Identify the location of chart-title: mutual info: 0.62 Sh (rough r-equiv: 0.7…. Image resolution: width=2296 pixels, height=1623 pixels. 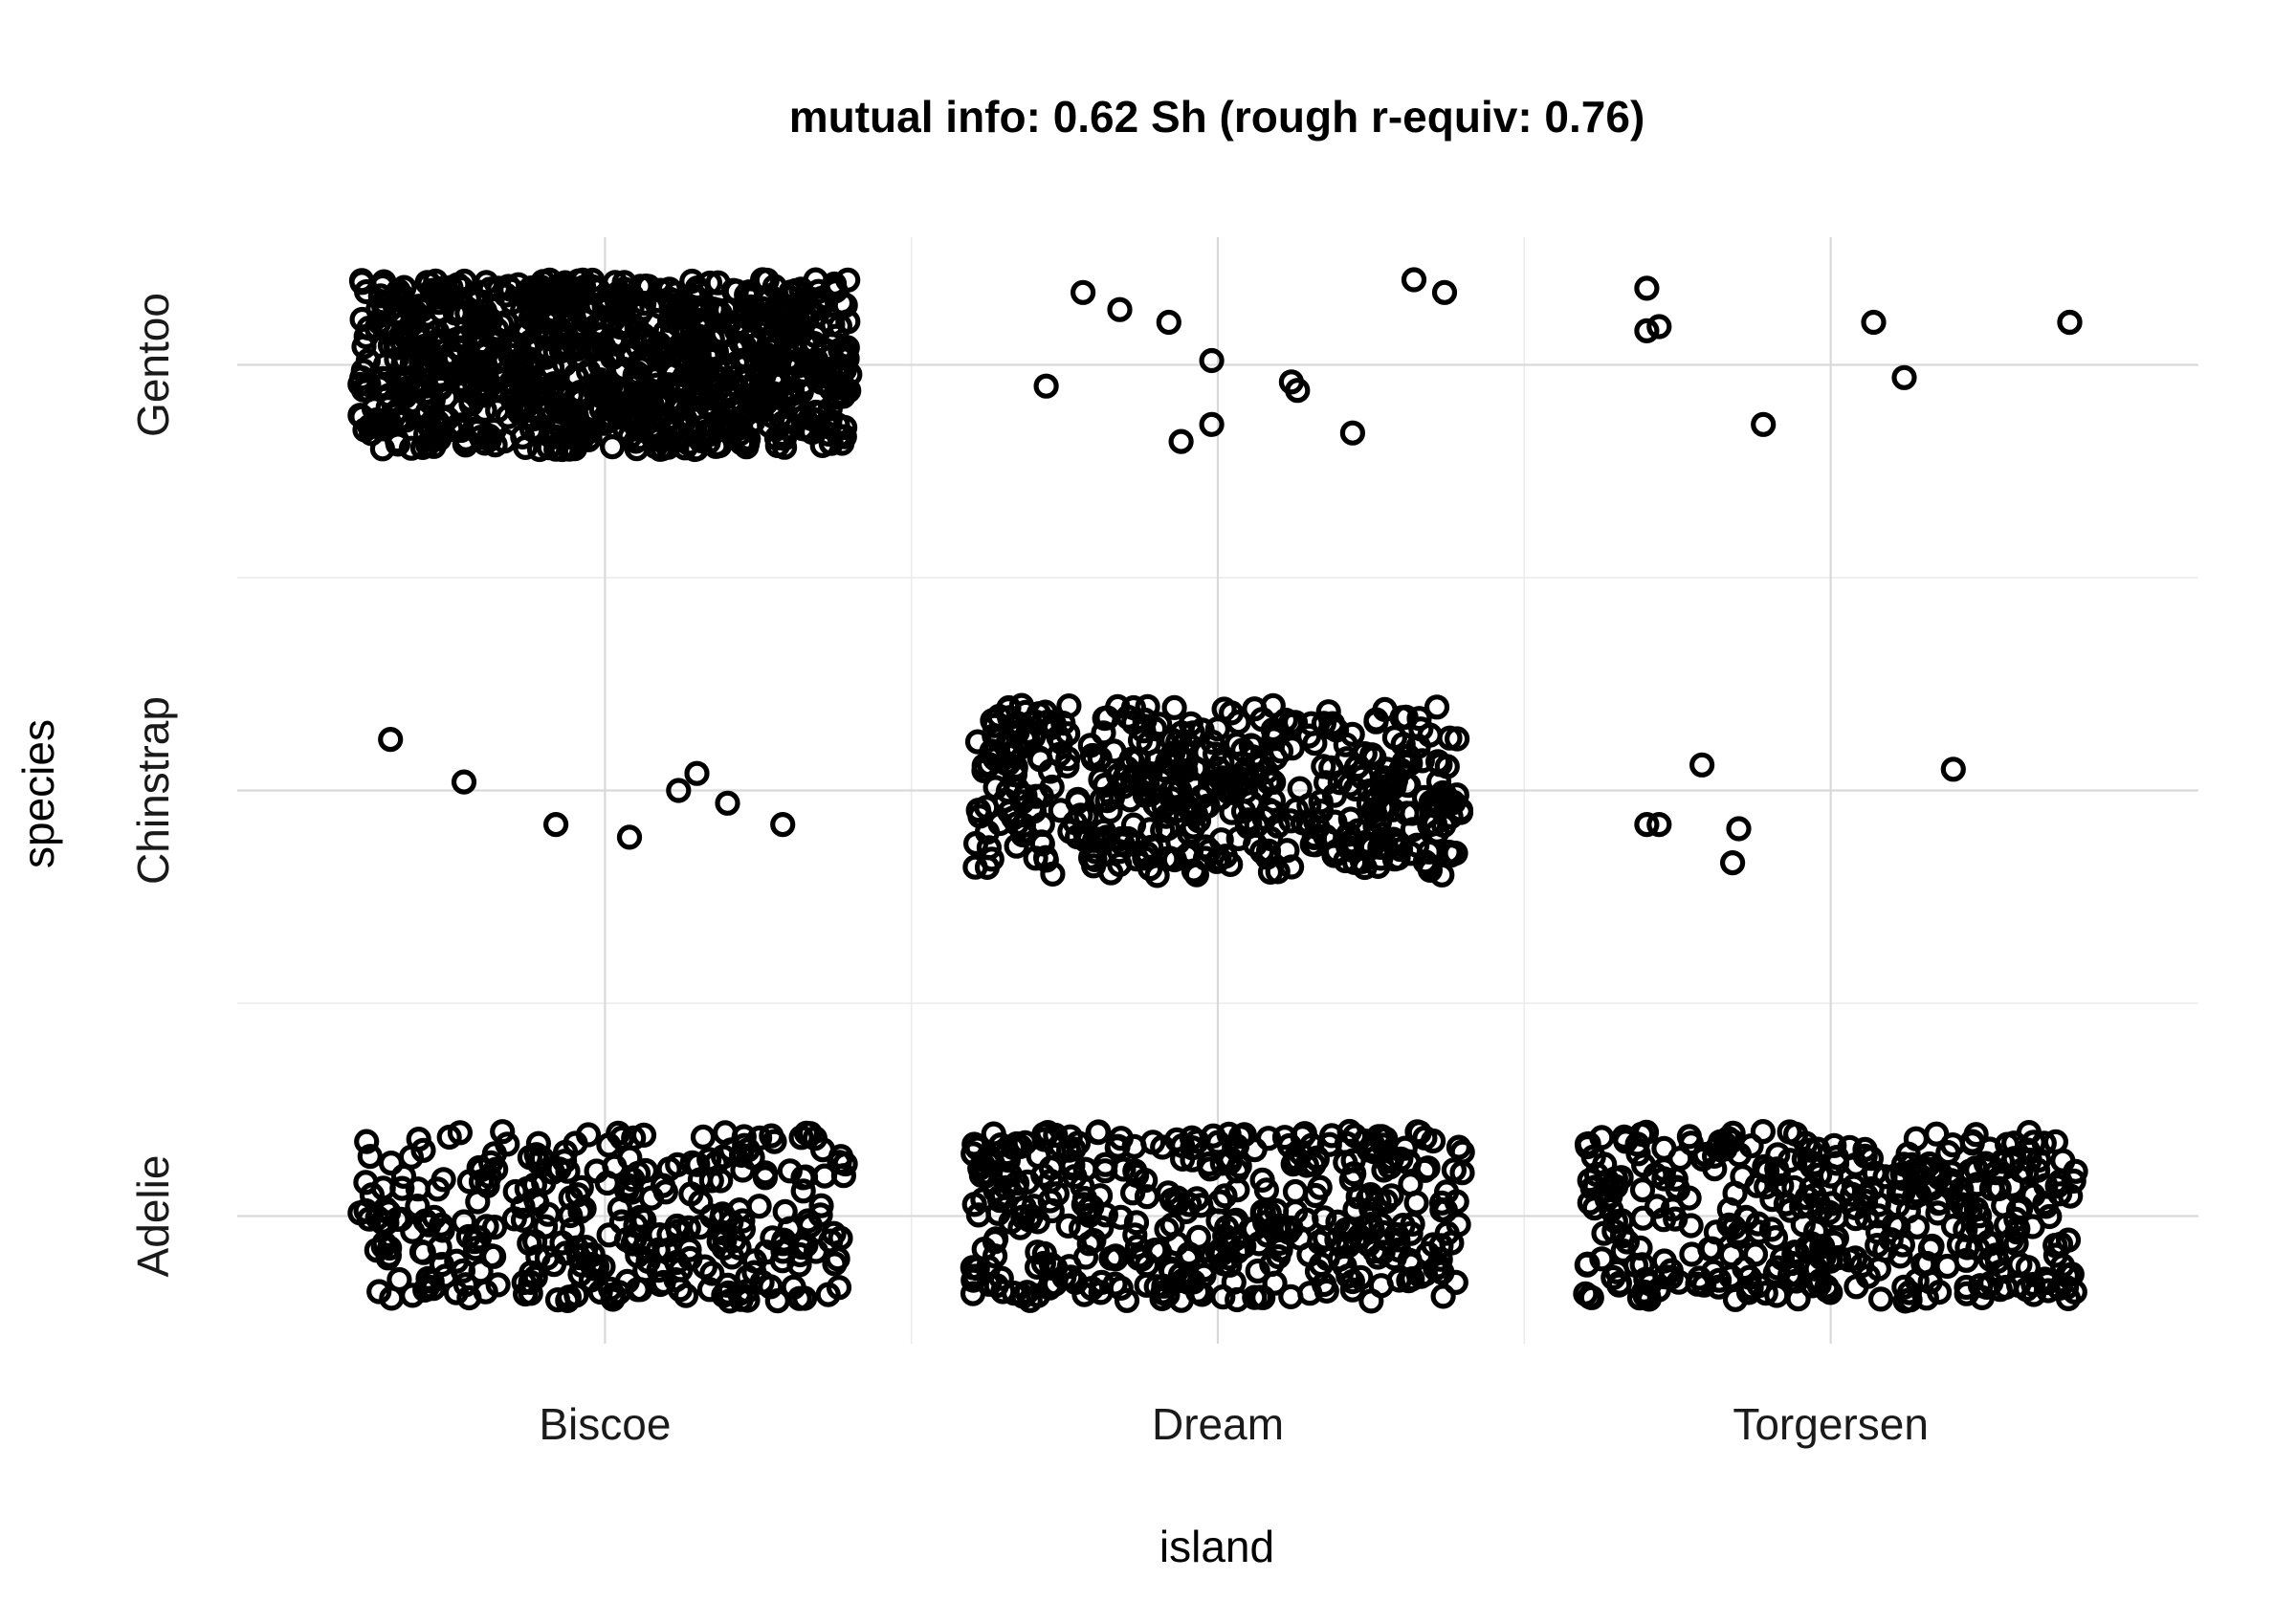
(1217, 117).